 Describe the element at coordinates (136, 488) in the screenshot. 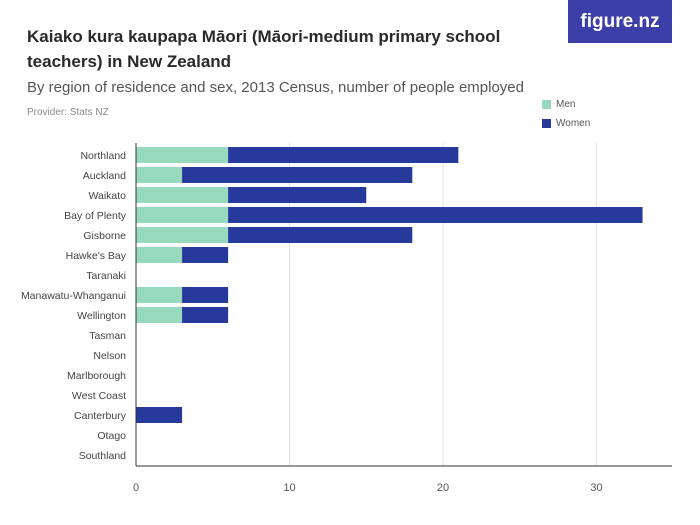

I see `x-tick-label-0: 0` at that location.